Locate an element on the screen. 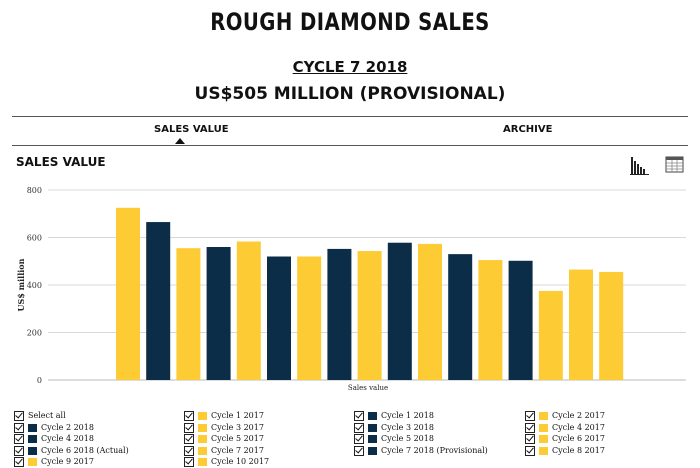 The image size is (700, 468). bar-cycle-5-2017 is located at coordinates (369, 315).